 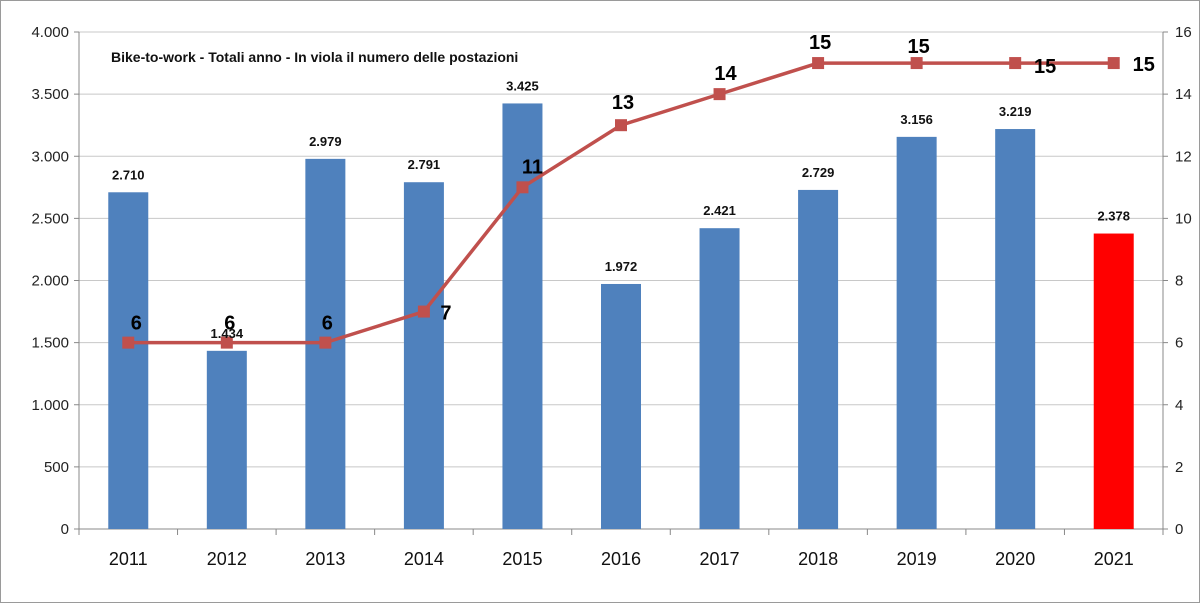 What do you see at coordinates (1183, 32) in the screenshot?
I see `y-right-tick-label: 16` at bounding box center [1183, 32].